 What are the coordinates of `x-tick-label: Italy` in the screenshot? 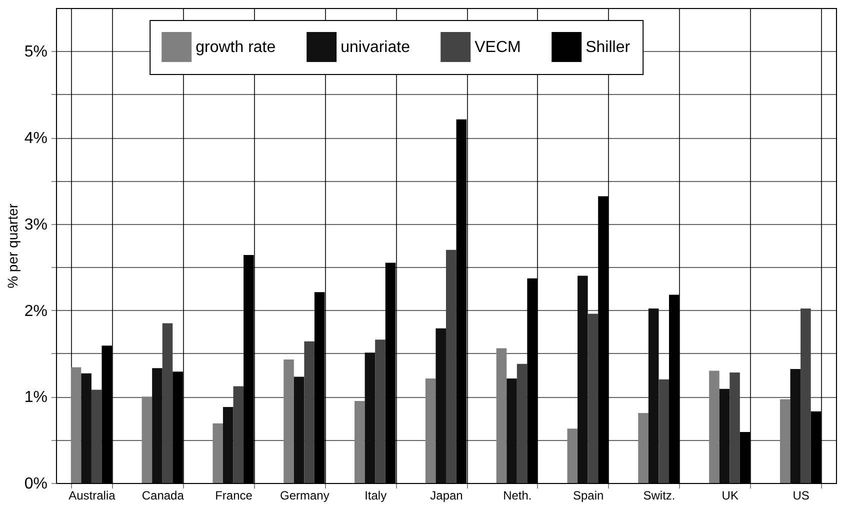 It's located at (375, 495).